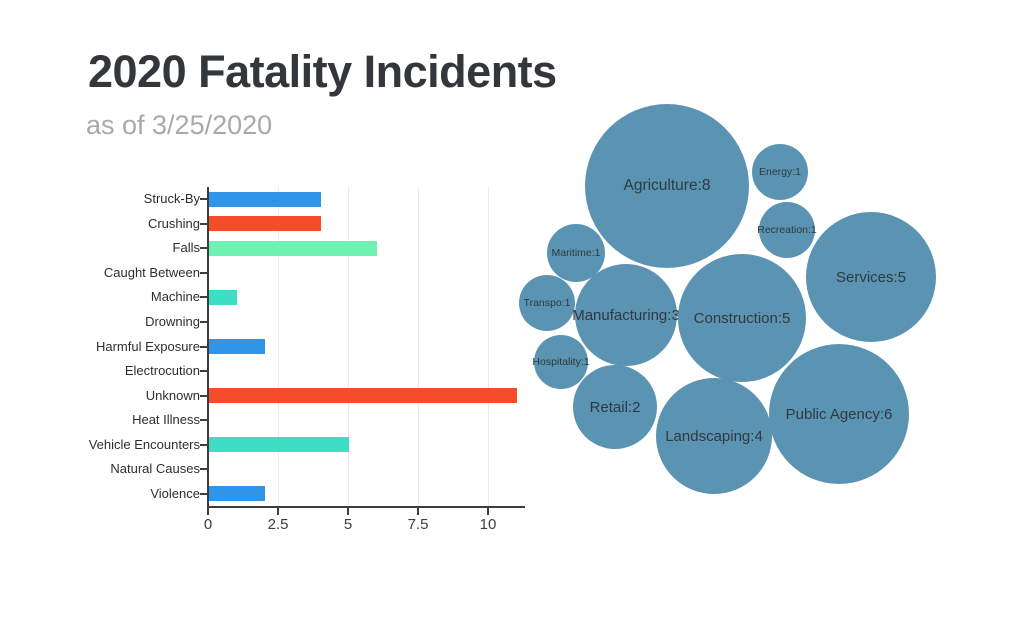 Image resolution: width=1024 pixels, height=624 pixels. I want to click on bubble-manufacturing: Manufacturing:3, so click(626, 315).